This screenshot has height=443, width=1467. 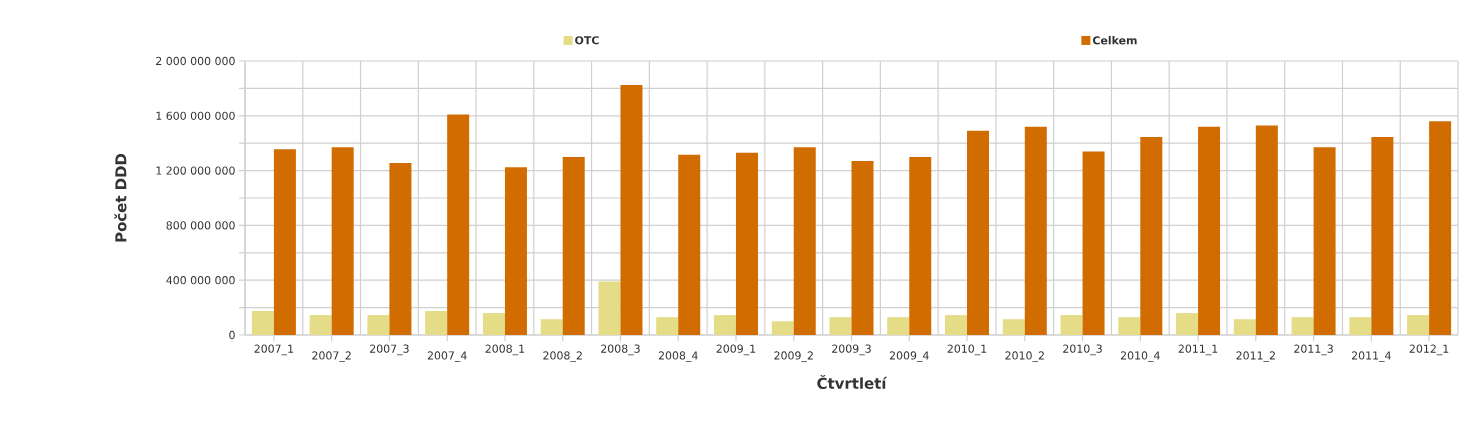 What do you see at coordinates (1371, 357) in the screenshot?
I see `x-tick-label: 2011_4` at bounding box center [1371, 357].